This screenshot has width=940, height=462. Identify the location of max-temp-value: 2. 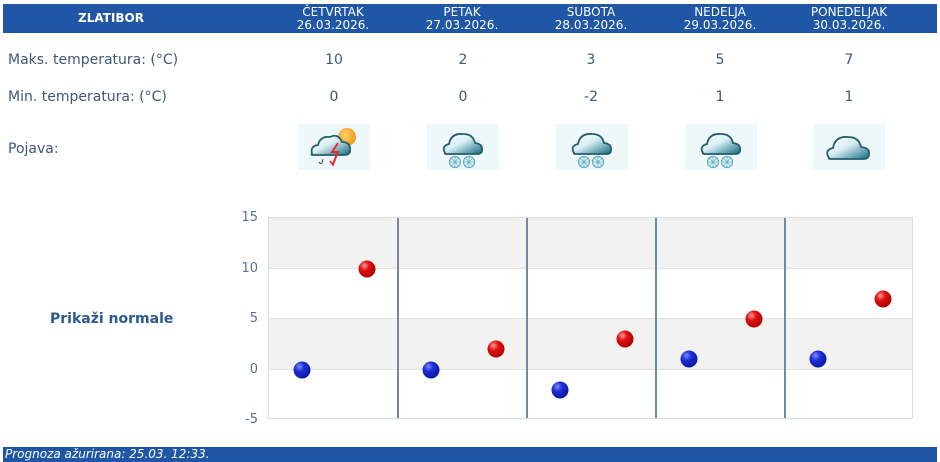
(463, 60).